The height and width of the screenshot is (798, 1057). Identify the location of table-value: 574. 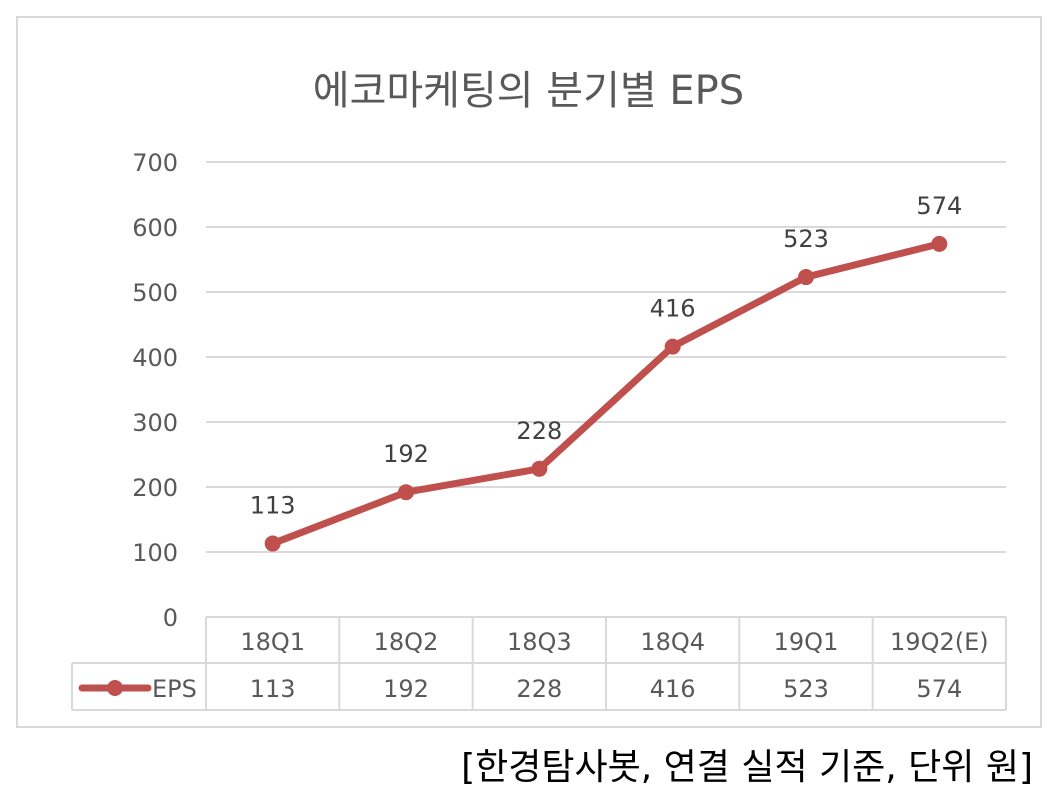
(939, 689).